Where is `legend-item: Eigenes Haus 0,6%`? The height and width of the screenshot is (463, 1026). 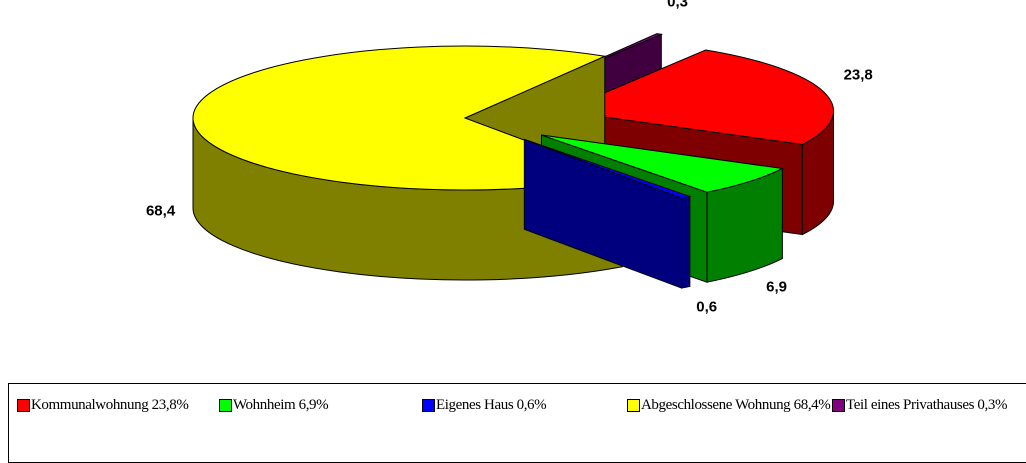
legend-item: Eigenes Haus 0,6% is located at coordinates (524, 405).